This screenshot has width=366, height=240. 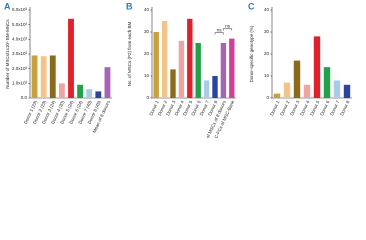 What do you see at coordinates (129, 6) in the screenshot?
I see `panel-label: B` at bounding box center [129, 6].